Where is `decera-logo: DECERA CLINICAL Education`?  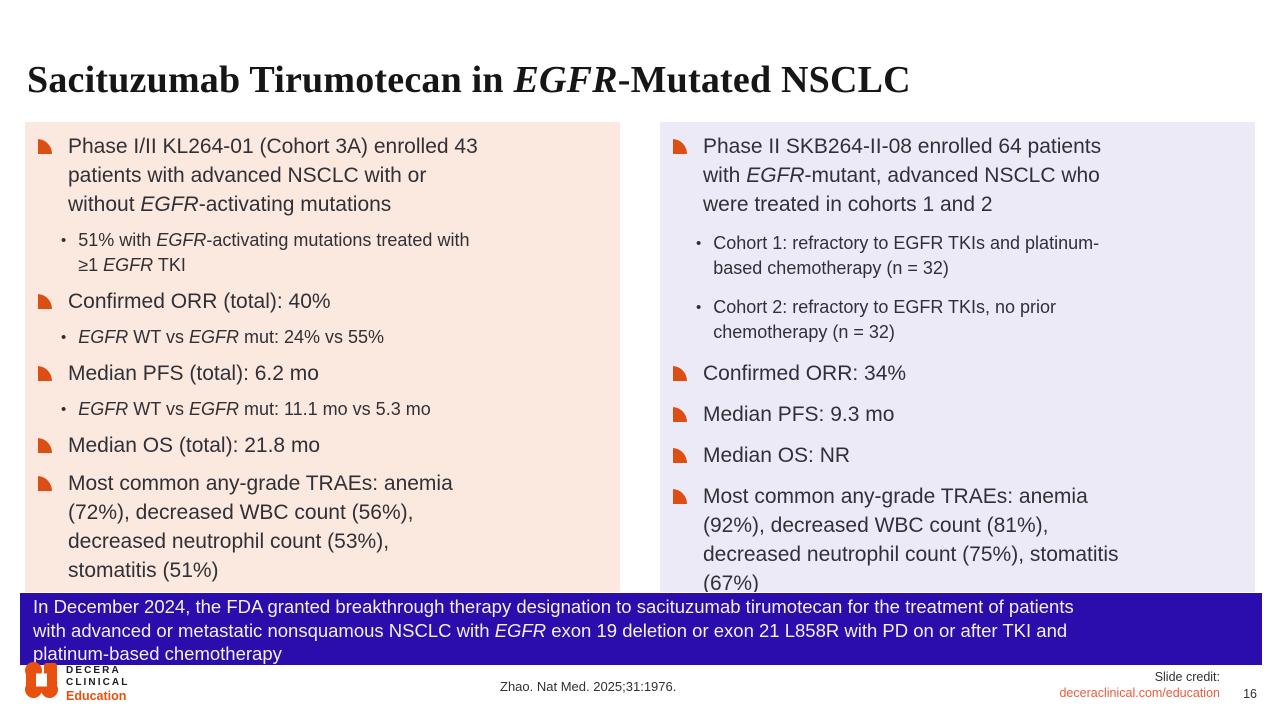
decera-logo: DECERA CLINICAL Education is located at coordinates (77, 682).